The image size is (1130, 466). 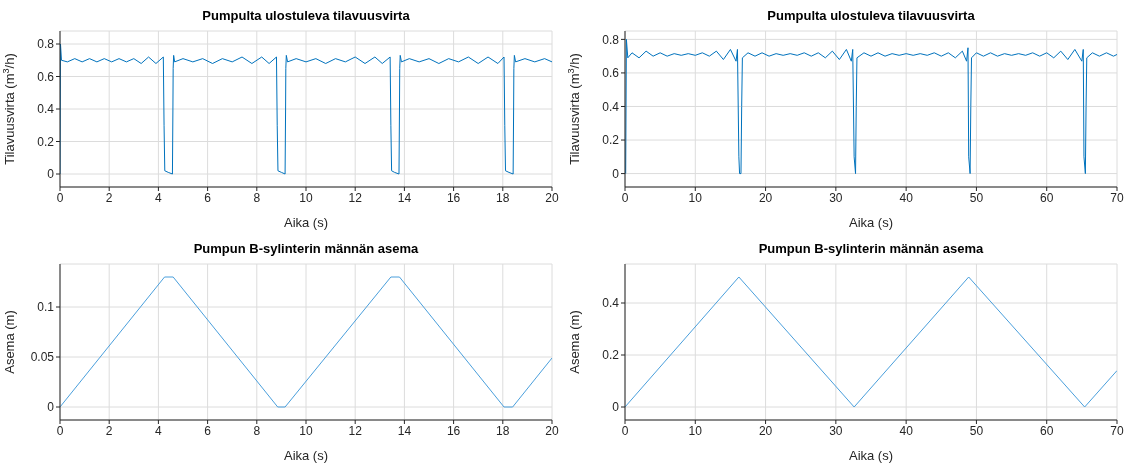 I want to click on line-series, so click(x=871, y=106).